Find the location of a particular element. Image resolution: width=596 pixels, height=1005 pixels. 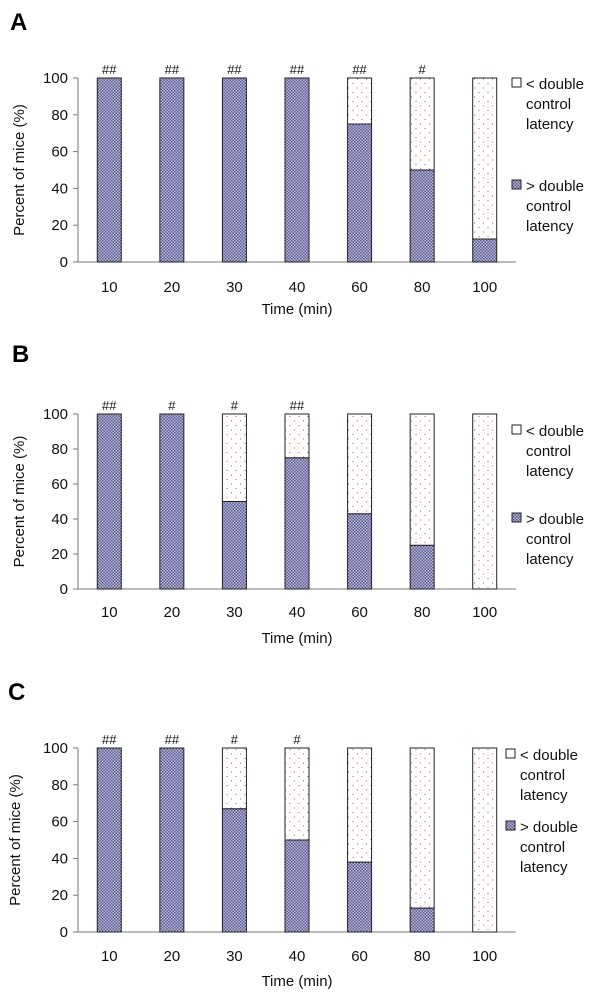

x-tick-label: 20 is located at coordinates (172, 287).